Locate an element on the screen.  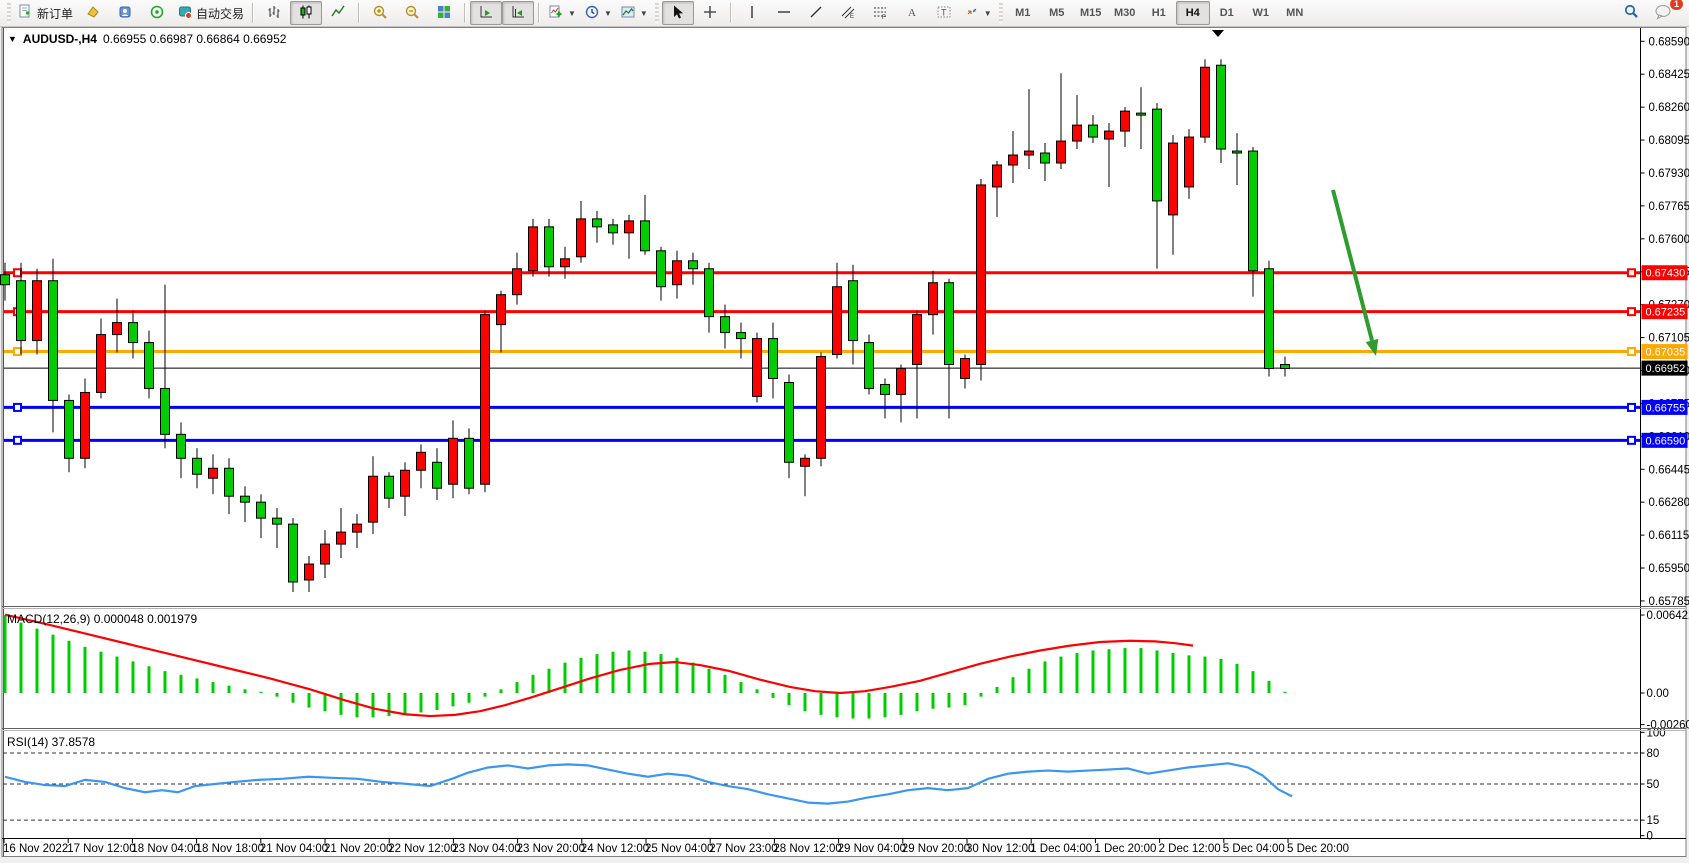
text-button: A is located at coordinates (912, 13).